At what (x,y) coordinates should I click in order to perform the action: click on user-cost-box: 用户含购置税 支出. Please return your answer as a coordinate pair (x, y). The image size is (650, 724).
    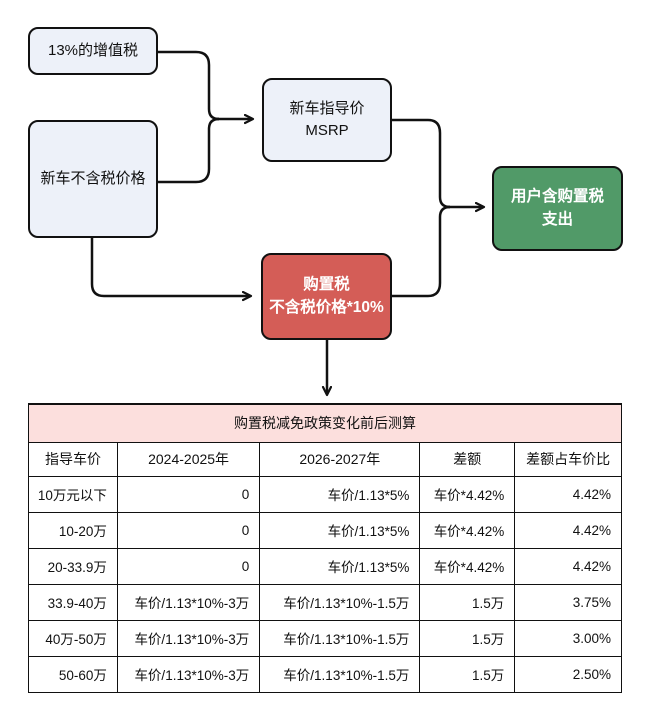
    Looking at the image, I should click on (557, 208).